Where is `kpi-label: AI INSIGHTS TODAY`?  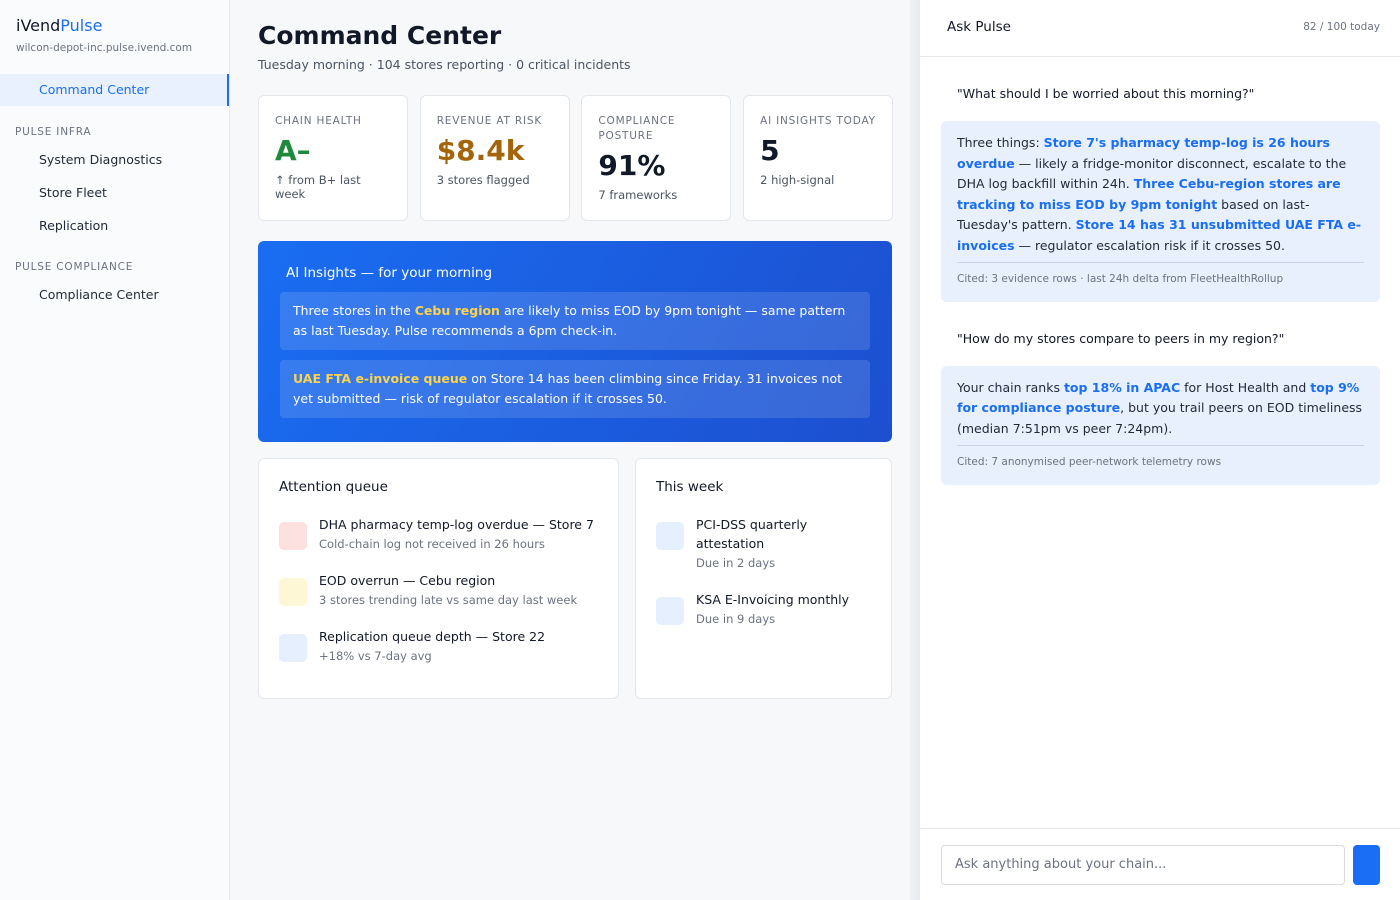 kpi-label: AI INSIGHTS TODAY is located at coordinates (818, 121).